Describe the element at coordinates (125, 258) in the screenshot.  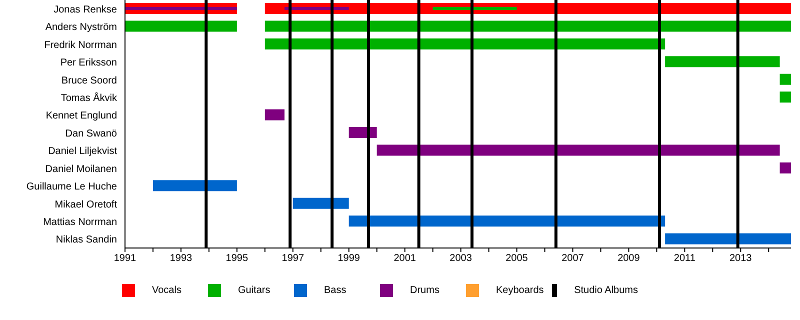
I see `x-tick-label: 1991` at that location.